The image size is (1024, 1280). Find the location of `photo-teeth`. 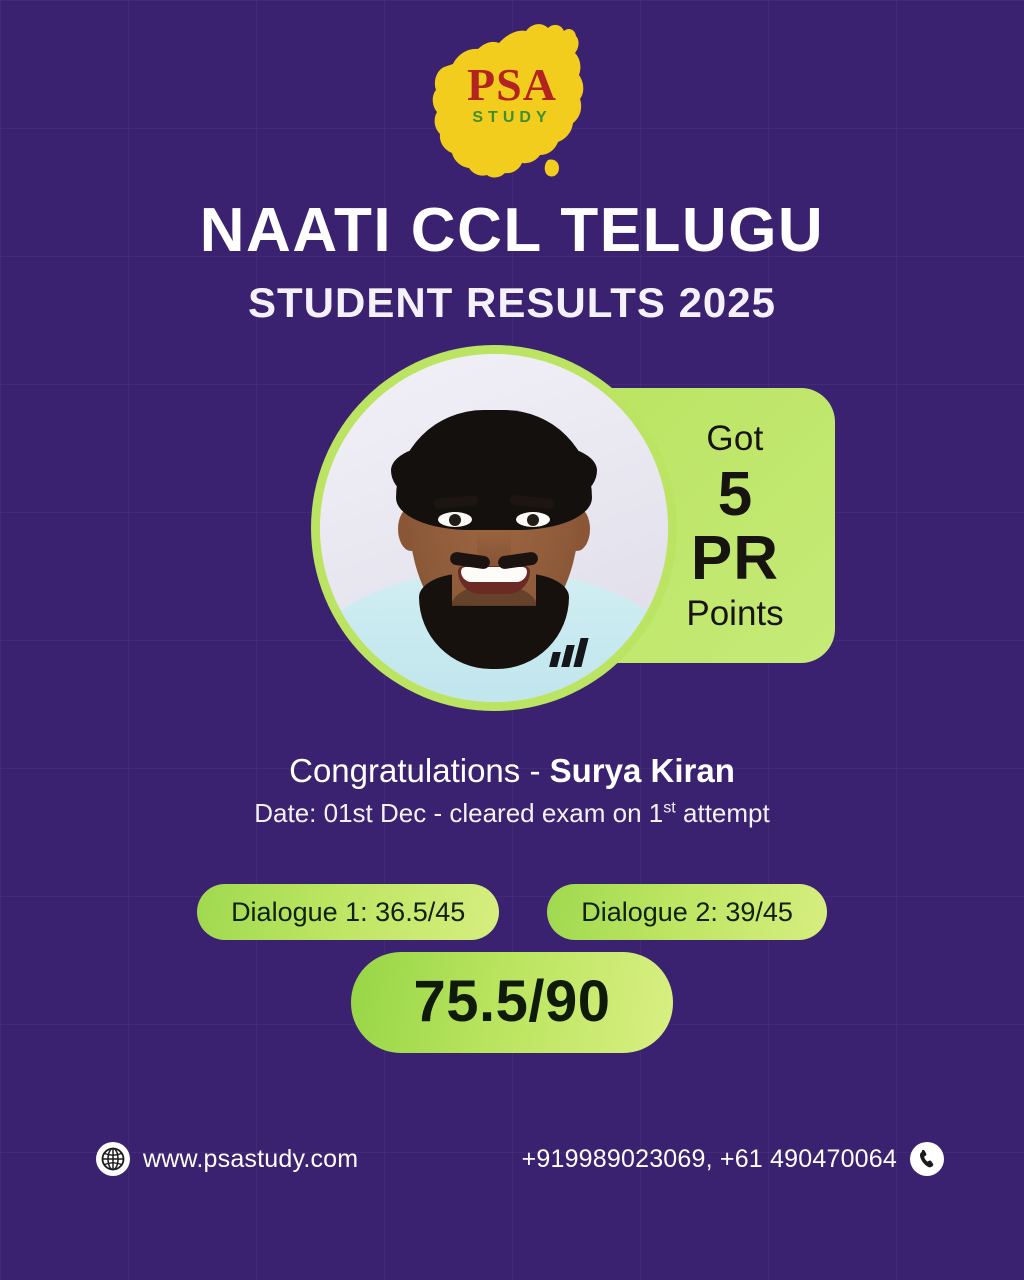

photo-teeth is located at coordinates (494, 575).